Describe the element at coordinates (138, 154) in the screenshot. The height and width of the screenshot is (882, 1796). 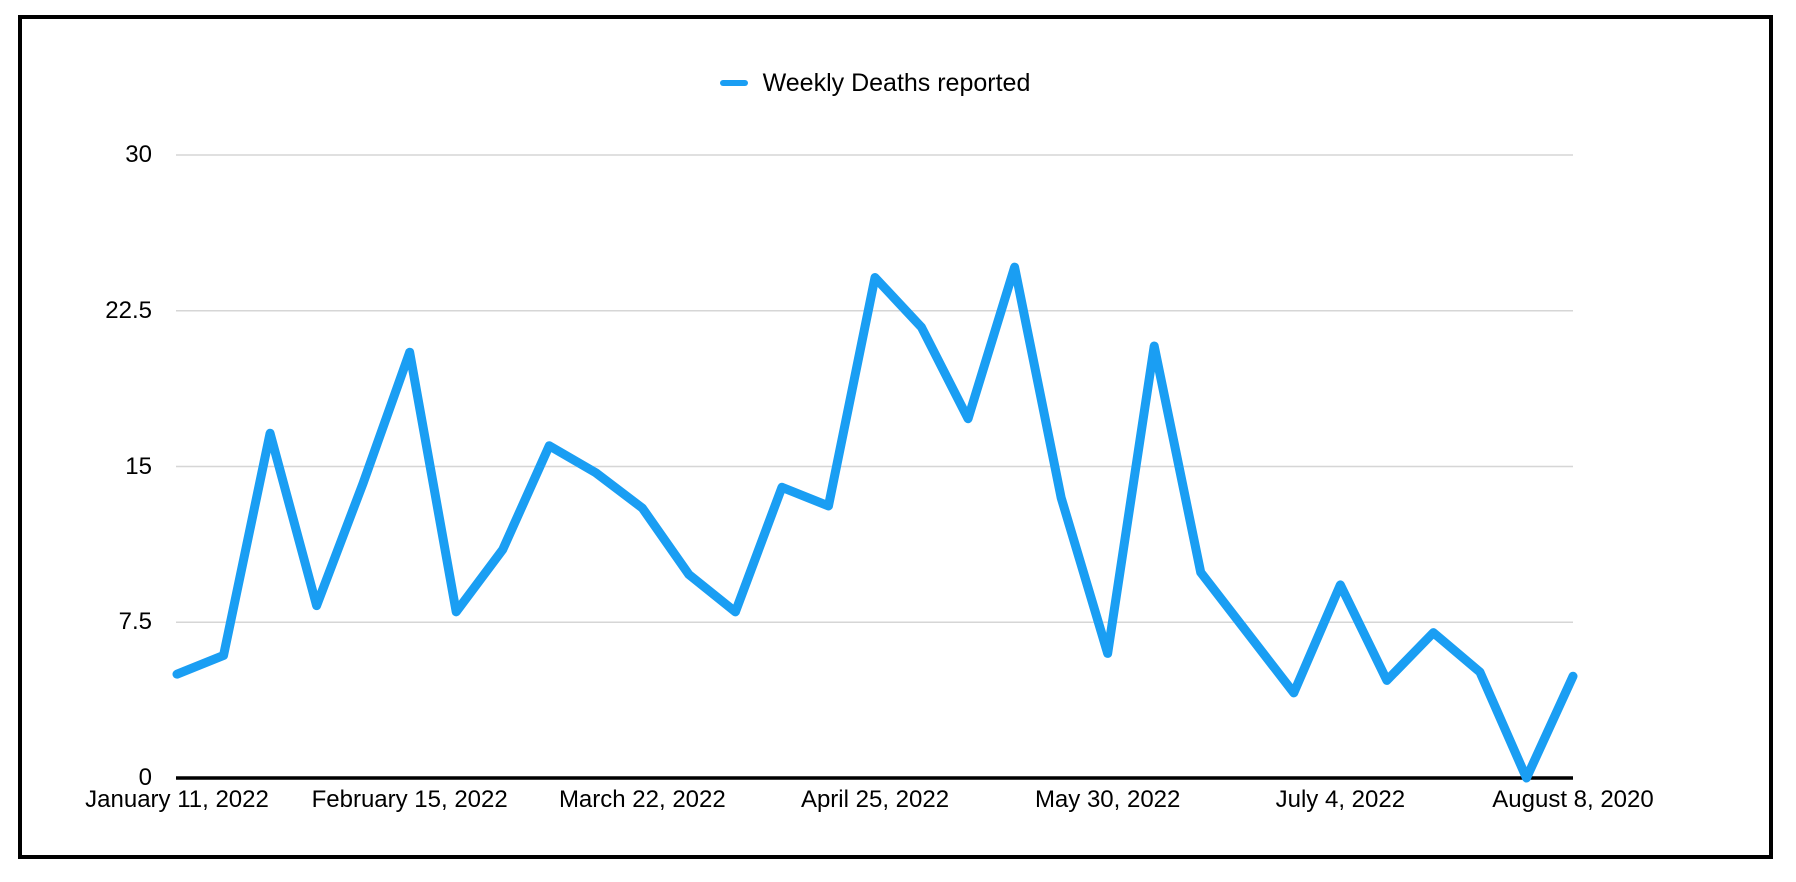
I see `y-axis-tick-label: 30` at that location.